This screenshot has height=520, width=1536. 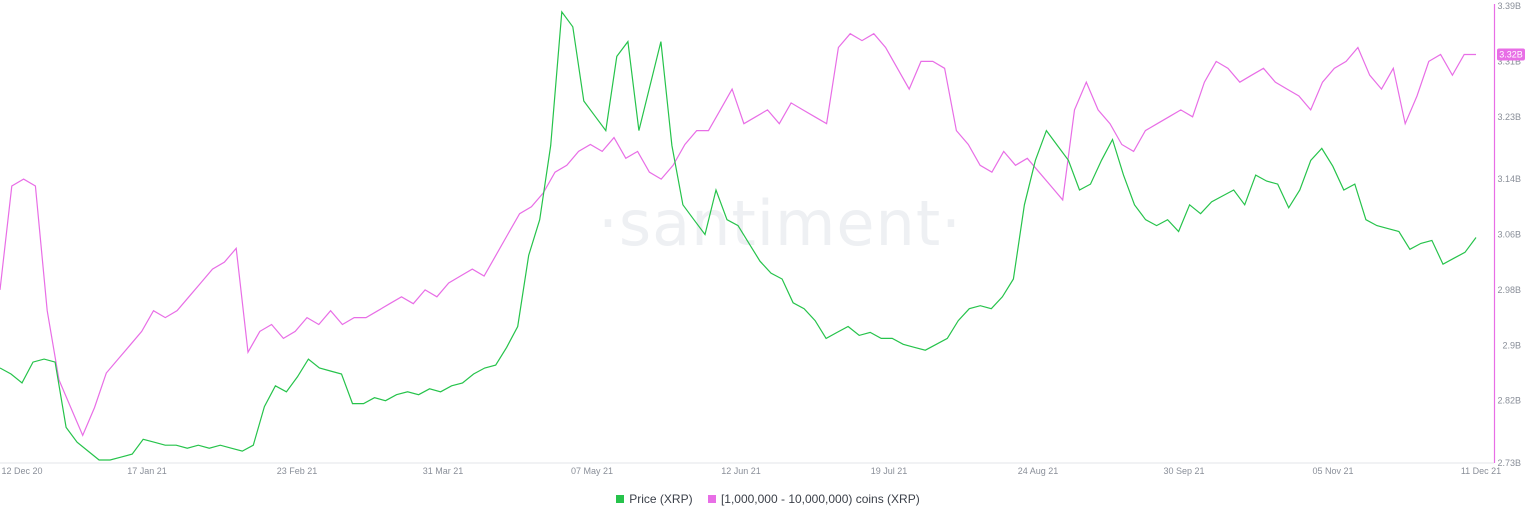 I want to click on y-tick-label: 3.31B, so click(x=1509, y=61).